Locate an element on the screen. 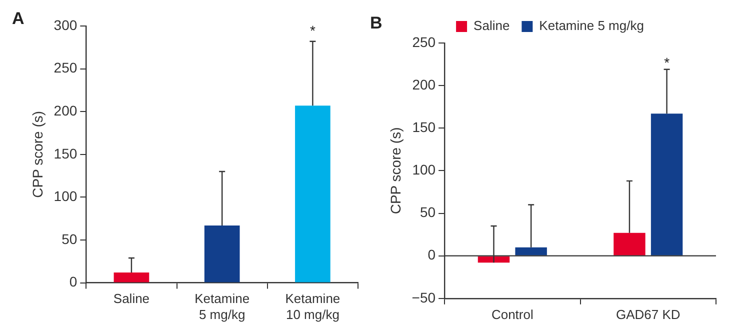 This screenshot has height=333, width=741. chart-title: B is located at coordinates (376, 23).